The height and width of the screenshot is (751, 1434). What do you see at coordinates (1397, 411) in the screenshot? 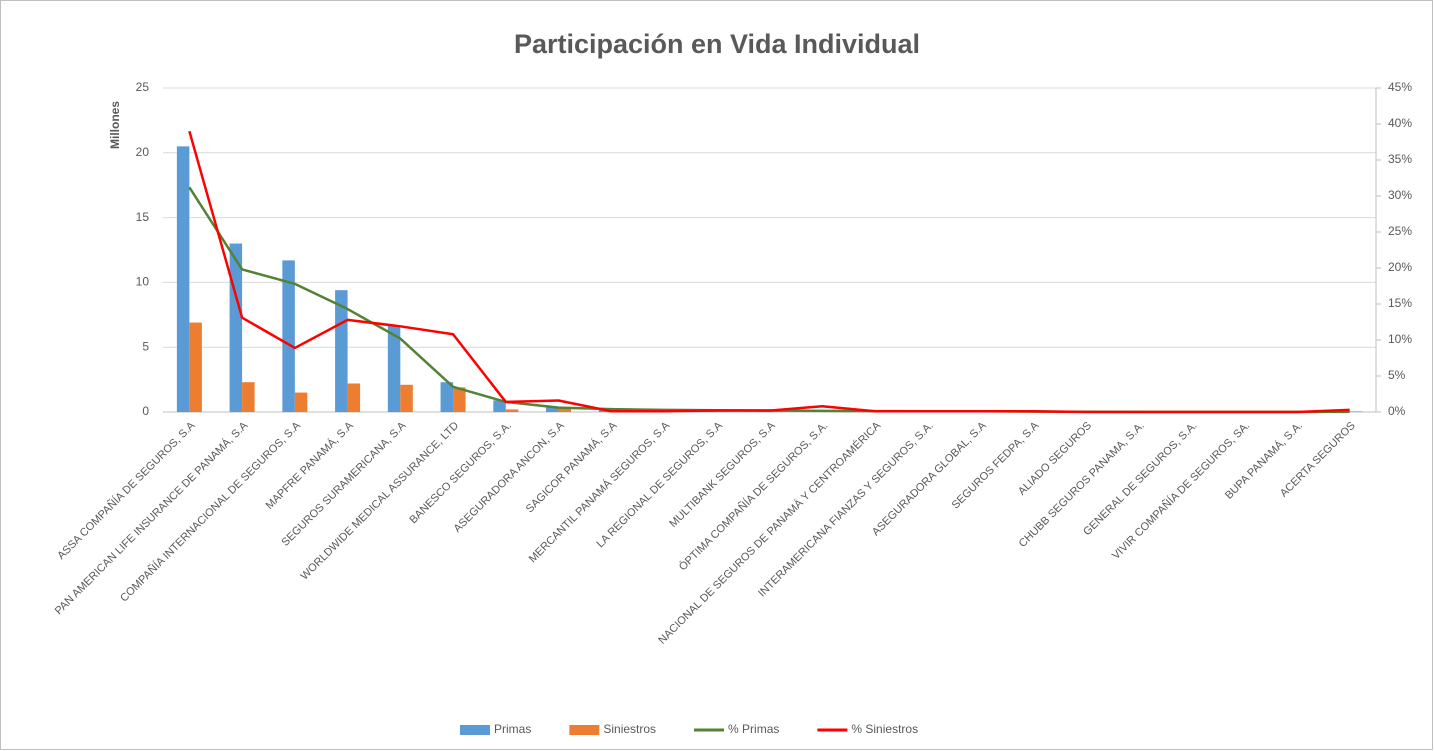
I see `y2-tick-label: 0%` at bounding box center [1397, 411].